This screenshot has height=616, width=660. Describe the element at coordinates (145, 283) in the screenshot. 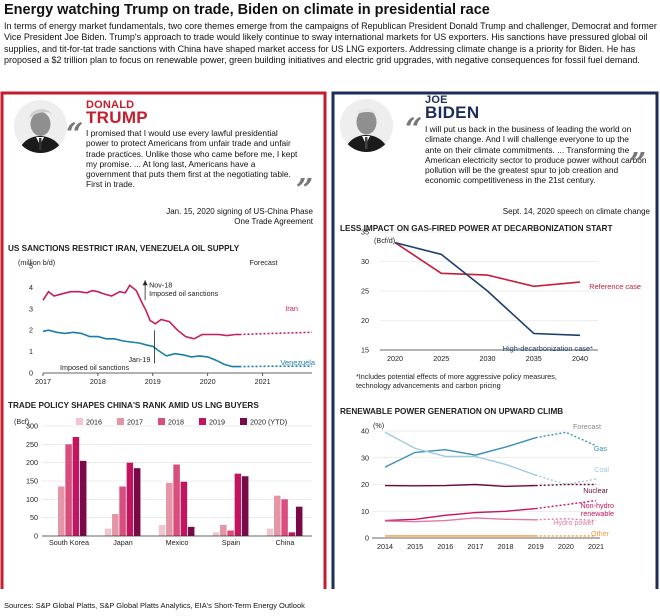

I see `annotation-arrow` at that location.